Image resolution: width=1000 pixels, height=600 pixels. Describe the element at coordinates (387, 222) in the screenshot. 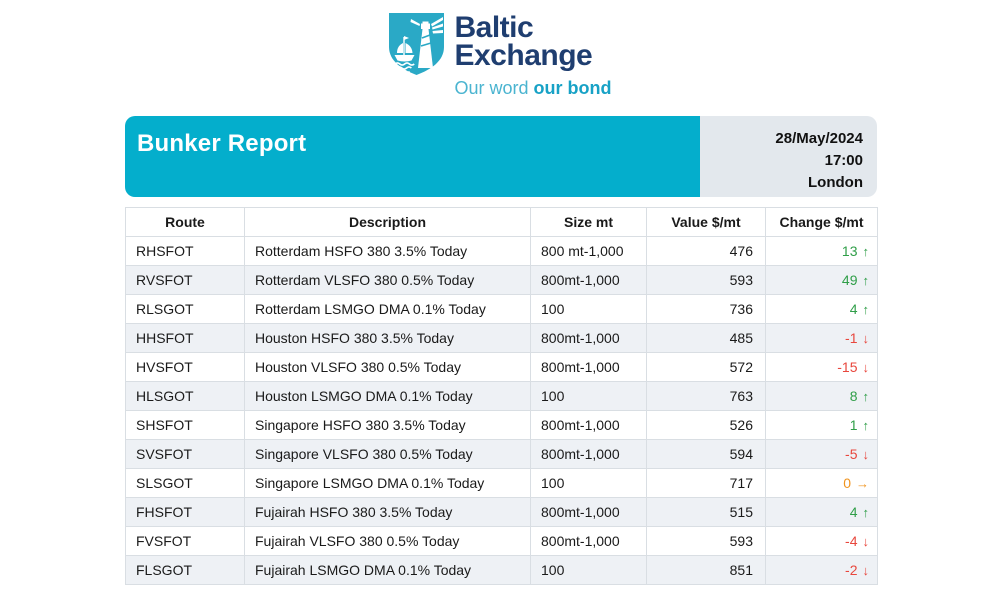

I see `header-description: Description` at that location.